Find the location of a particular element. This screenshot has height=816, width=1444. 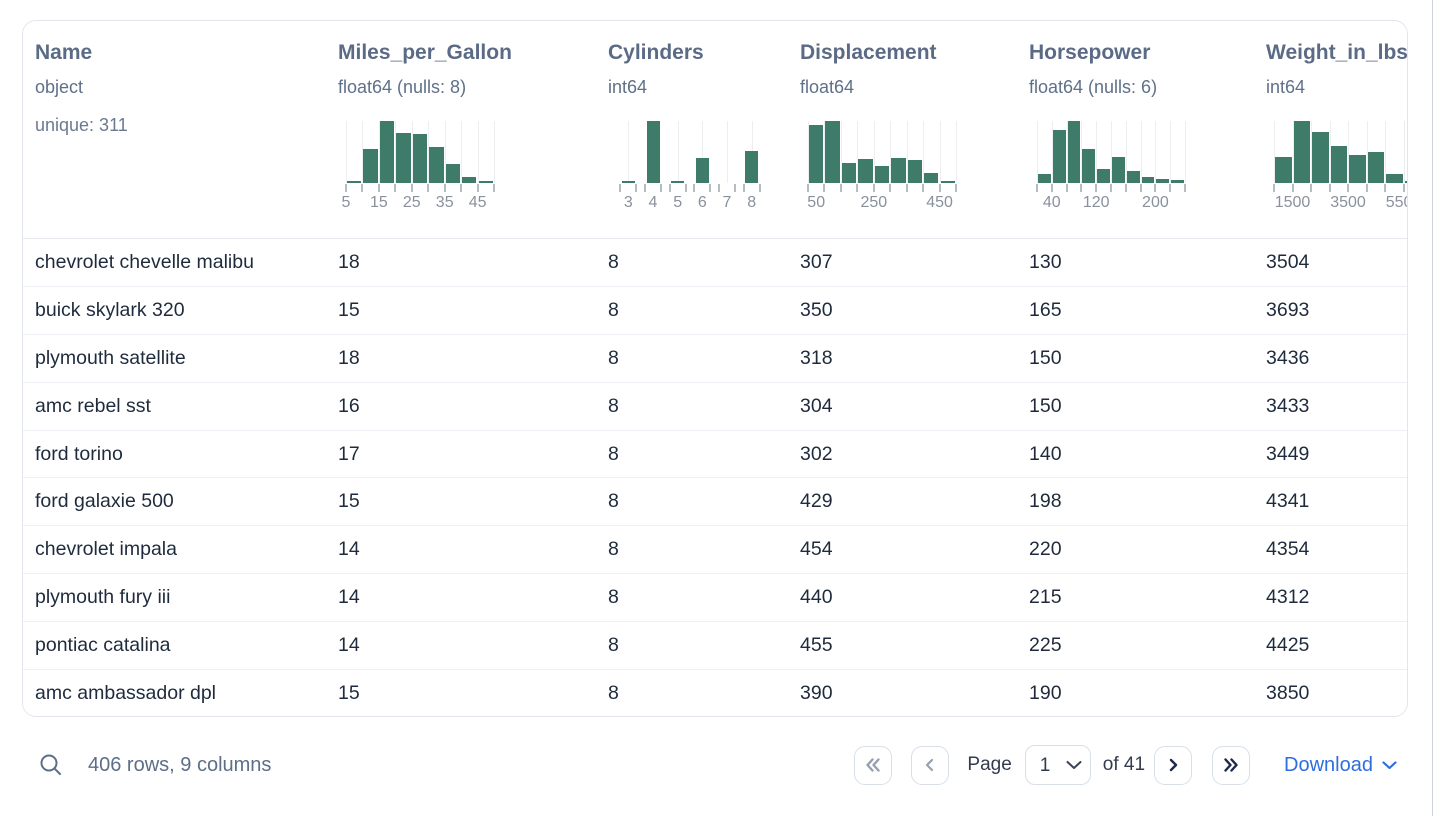

last-page-button is located at coordinates (1231, 765).